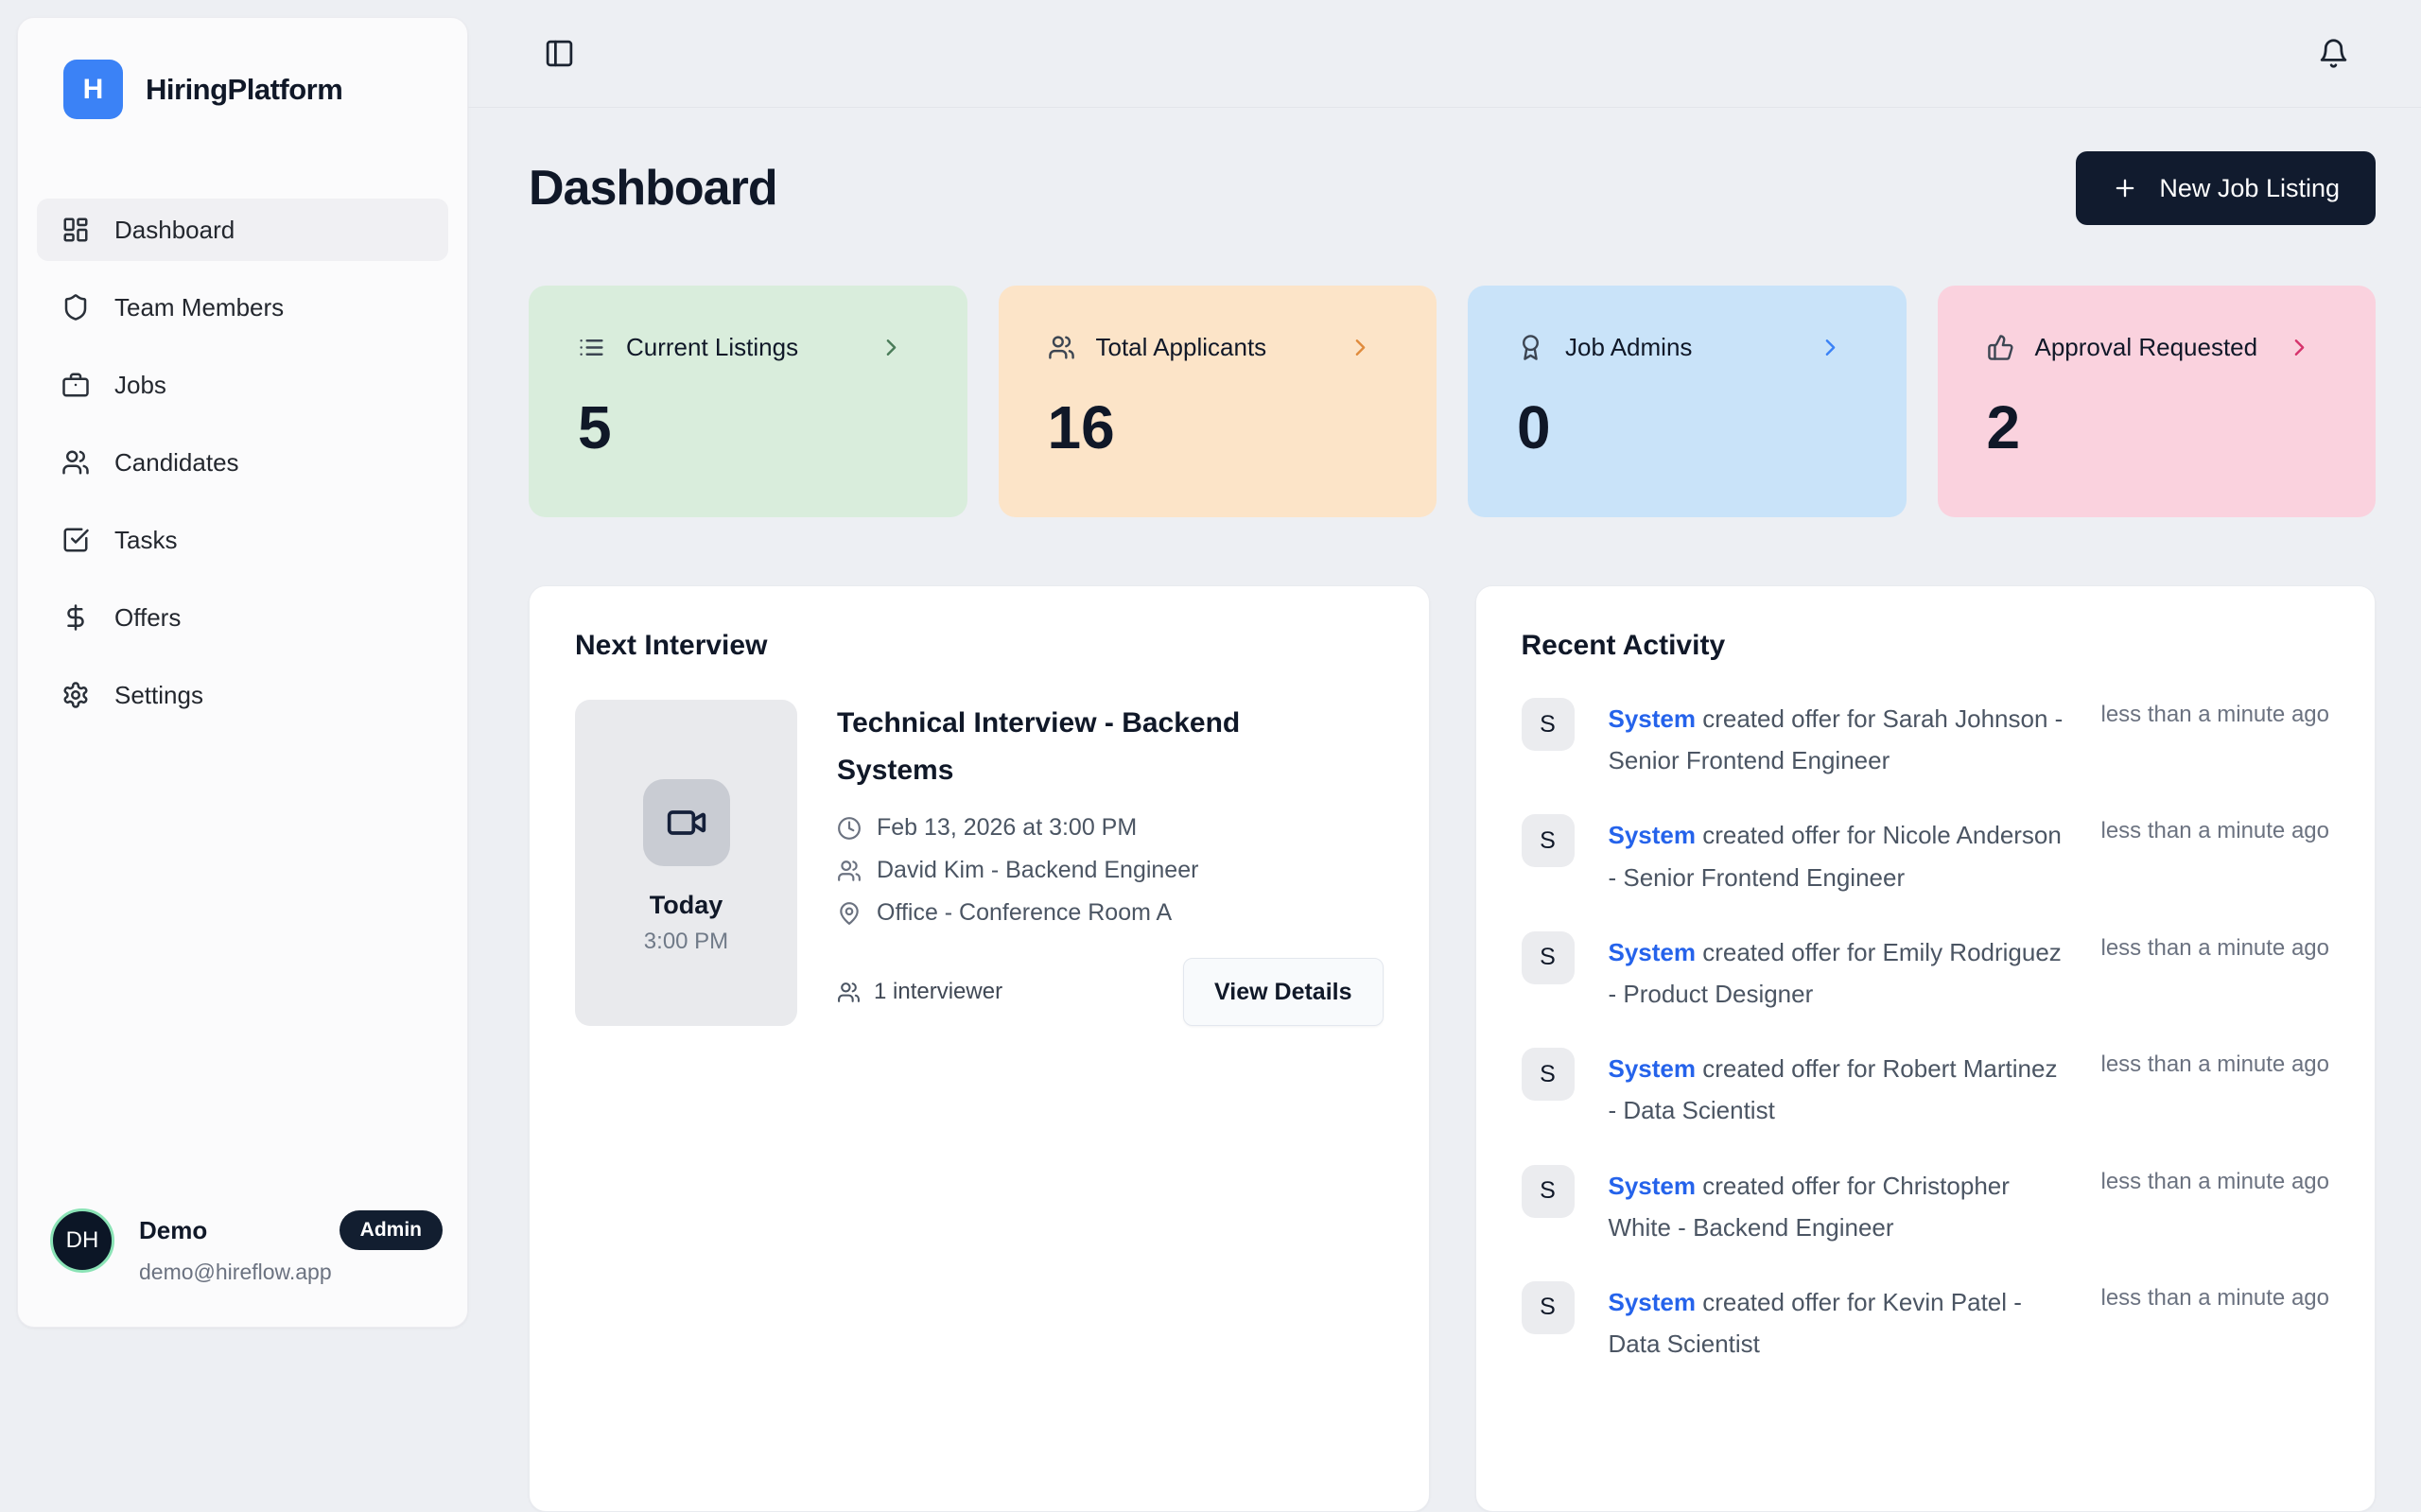  Describe the element at coordinates (712, 347) in the screenshot. I see `stat-label: Current Listings` at that location.